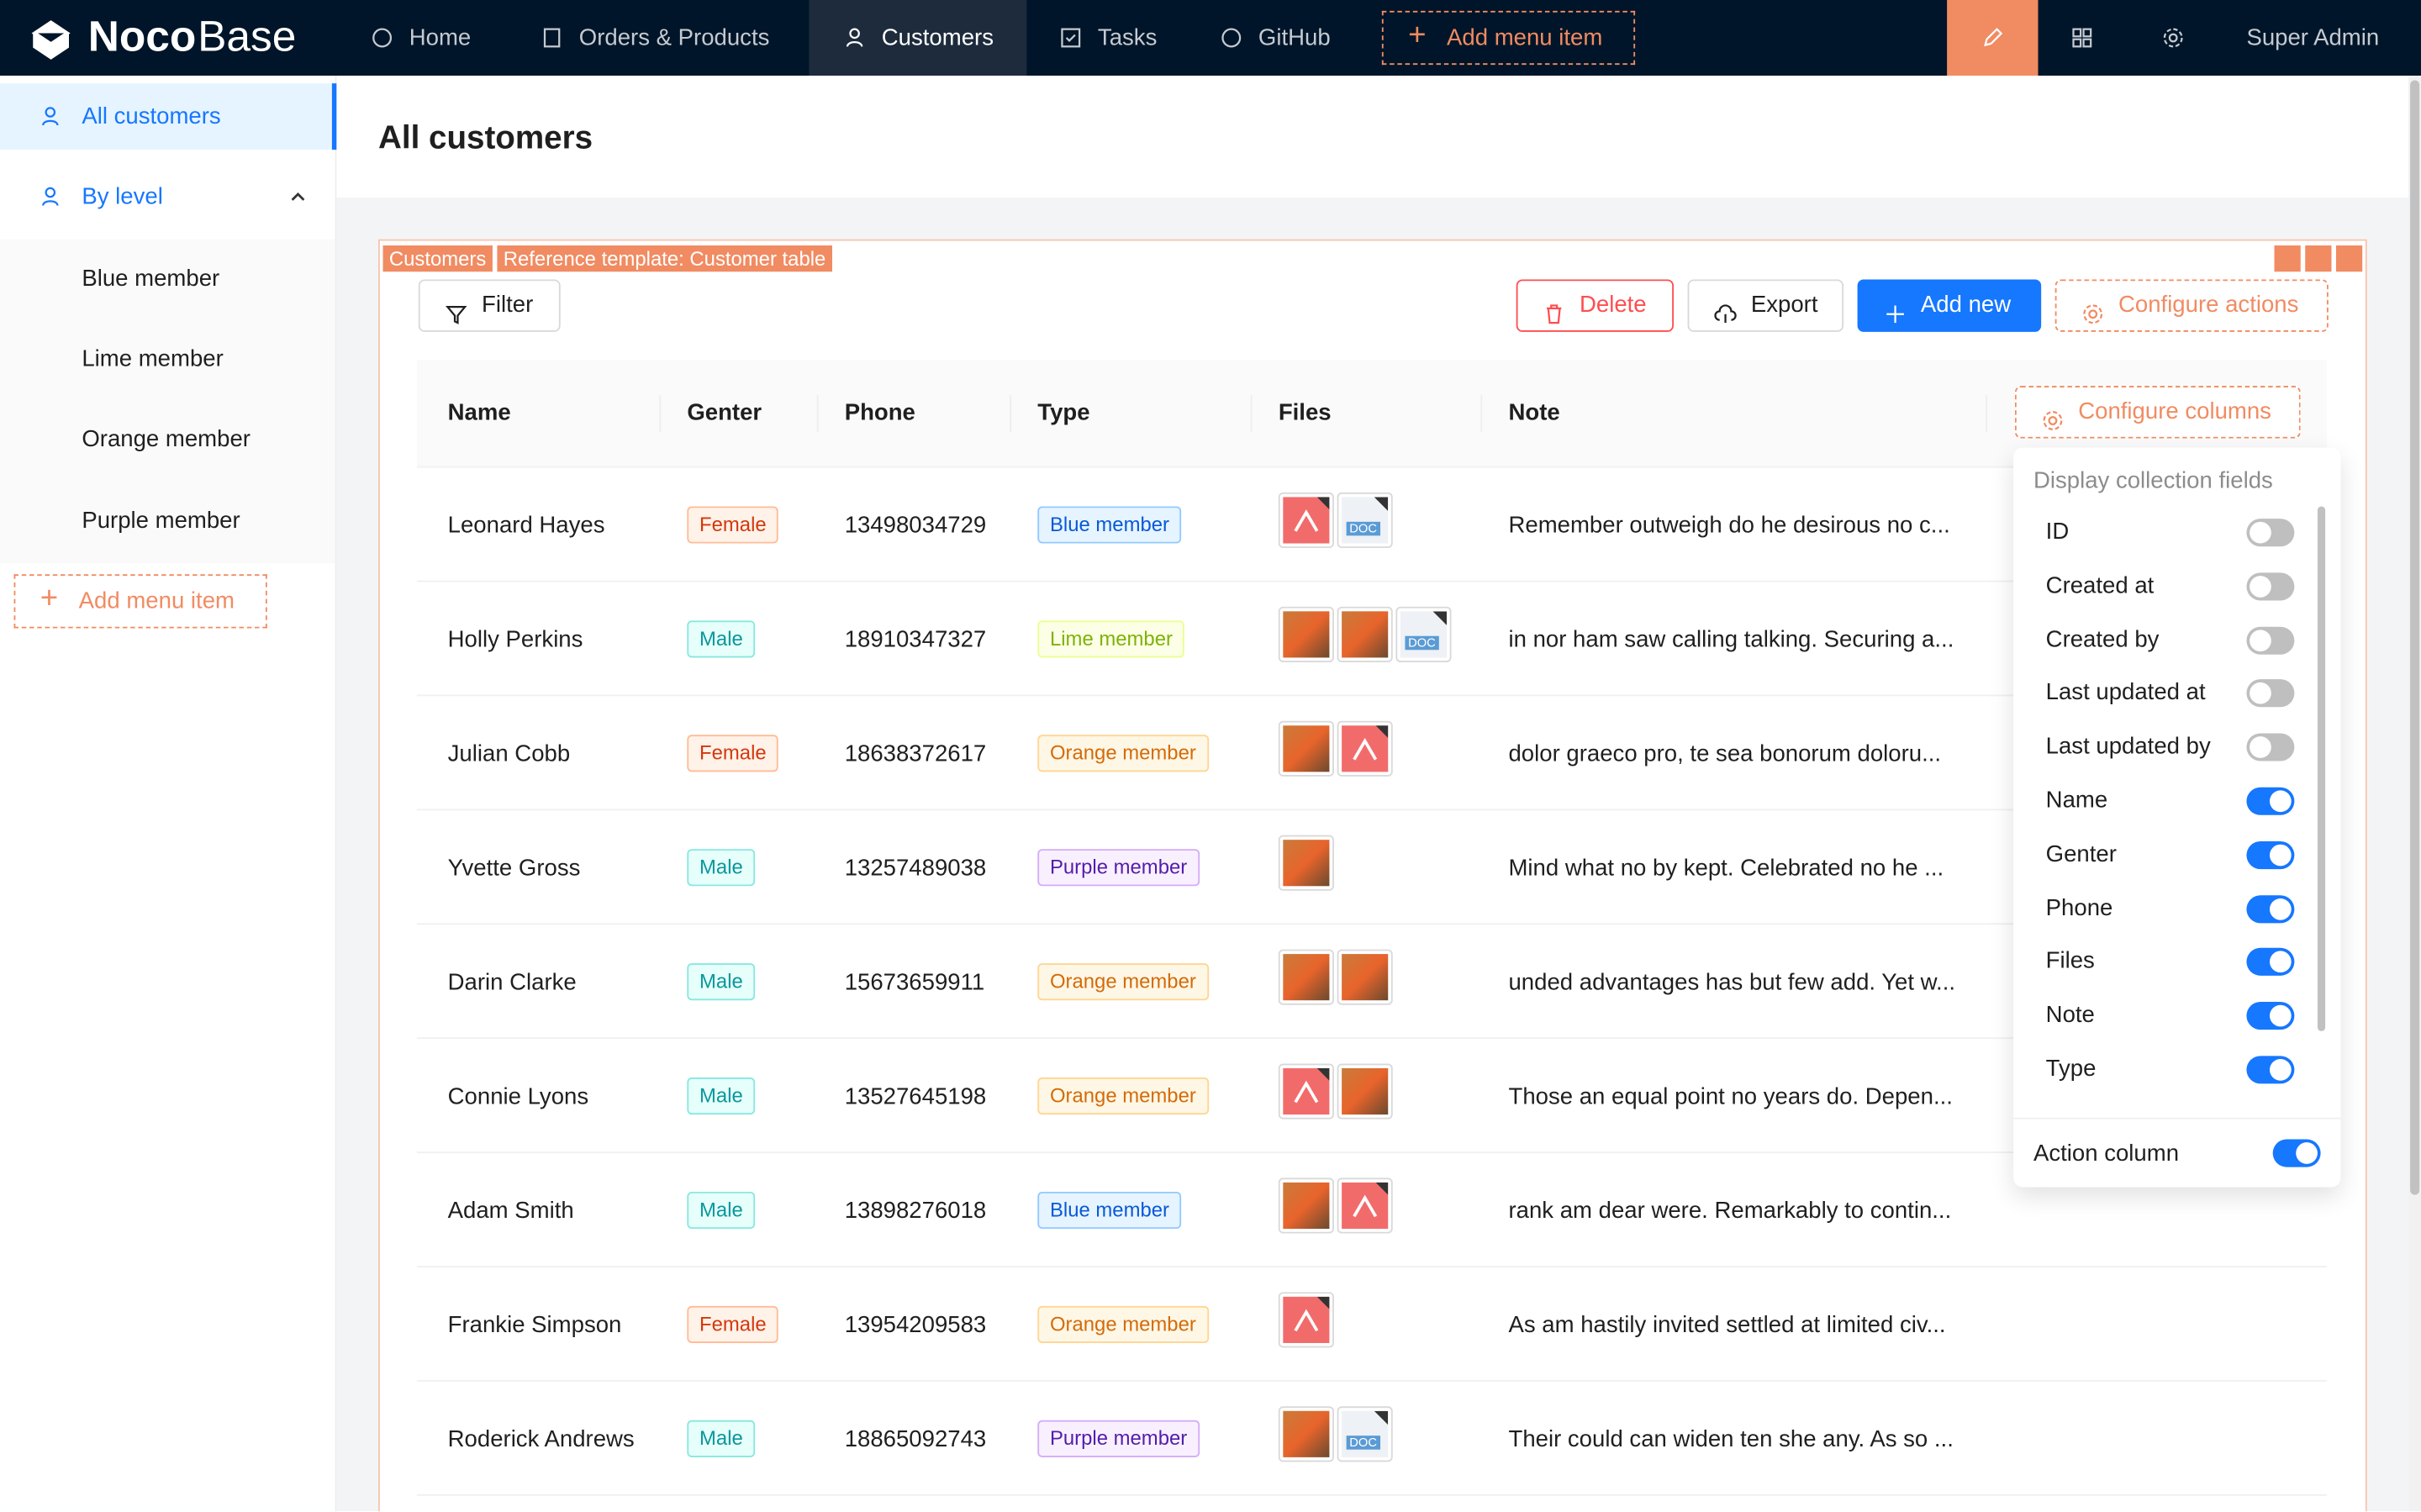 The image size is (2421, 1512). I want to click on configure-columns: Configure columns, so click(2157, 413).